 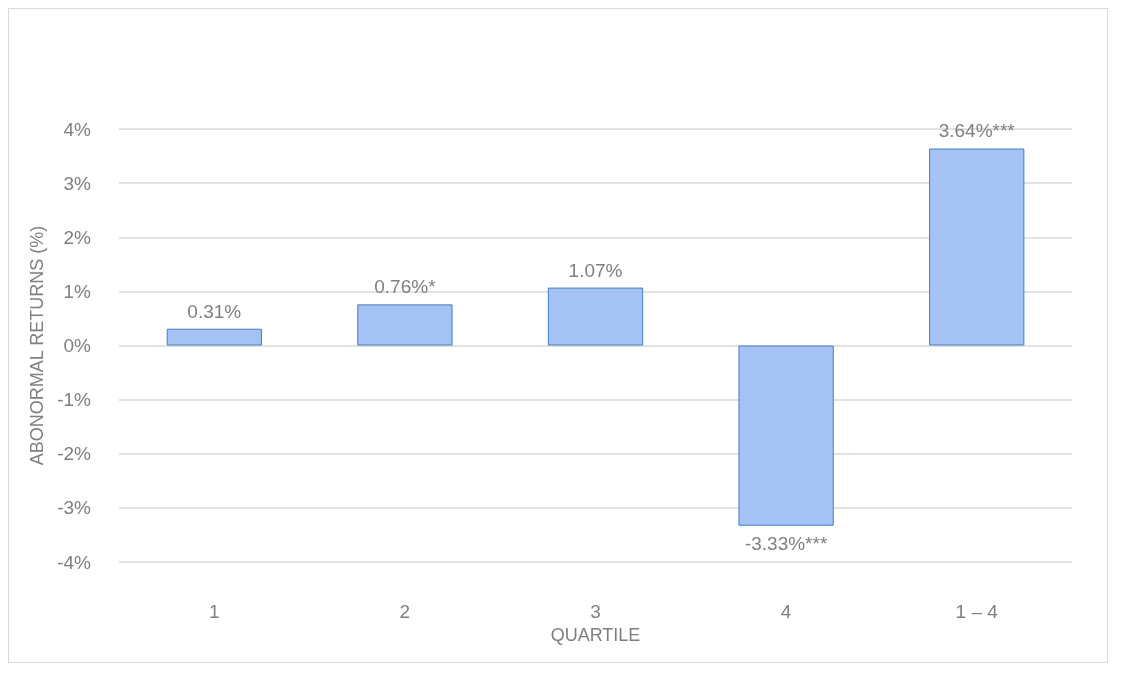 What do you see at coordinates (405, 611) in the screenshot?
I see `x-tick-label: 2` at bounding box center [405, 611].